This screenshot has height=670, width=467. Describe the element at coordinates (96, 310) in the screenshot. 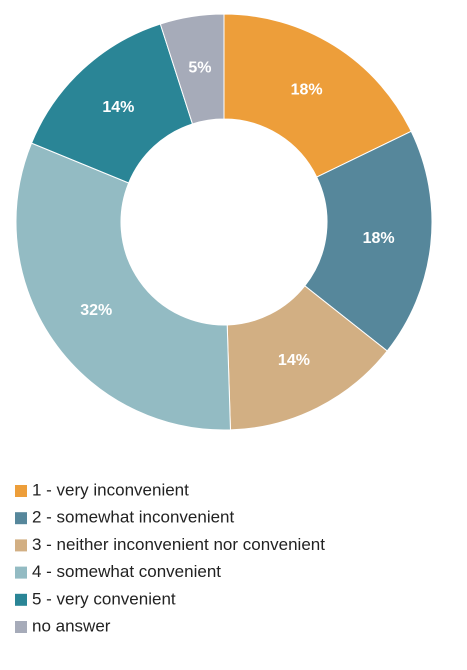

I see `data-label: 32%` at that location.